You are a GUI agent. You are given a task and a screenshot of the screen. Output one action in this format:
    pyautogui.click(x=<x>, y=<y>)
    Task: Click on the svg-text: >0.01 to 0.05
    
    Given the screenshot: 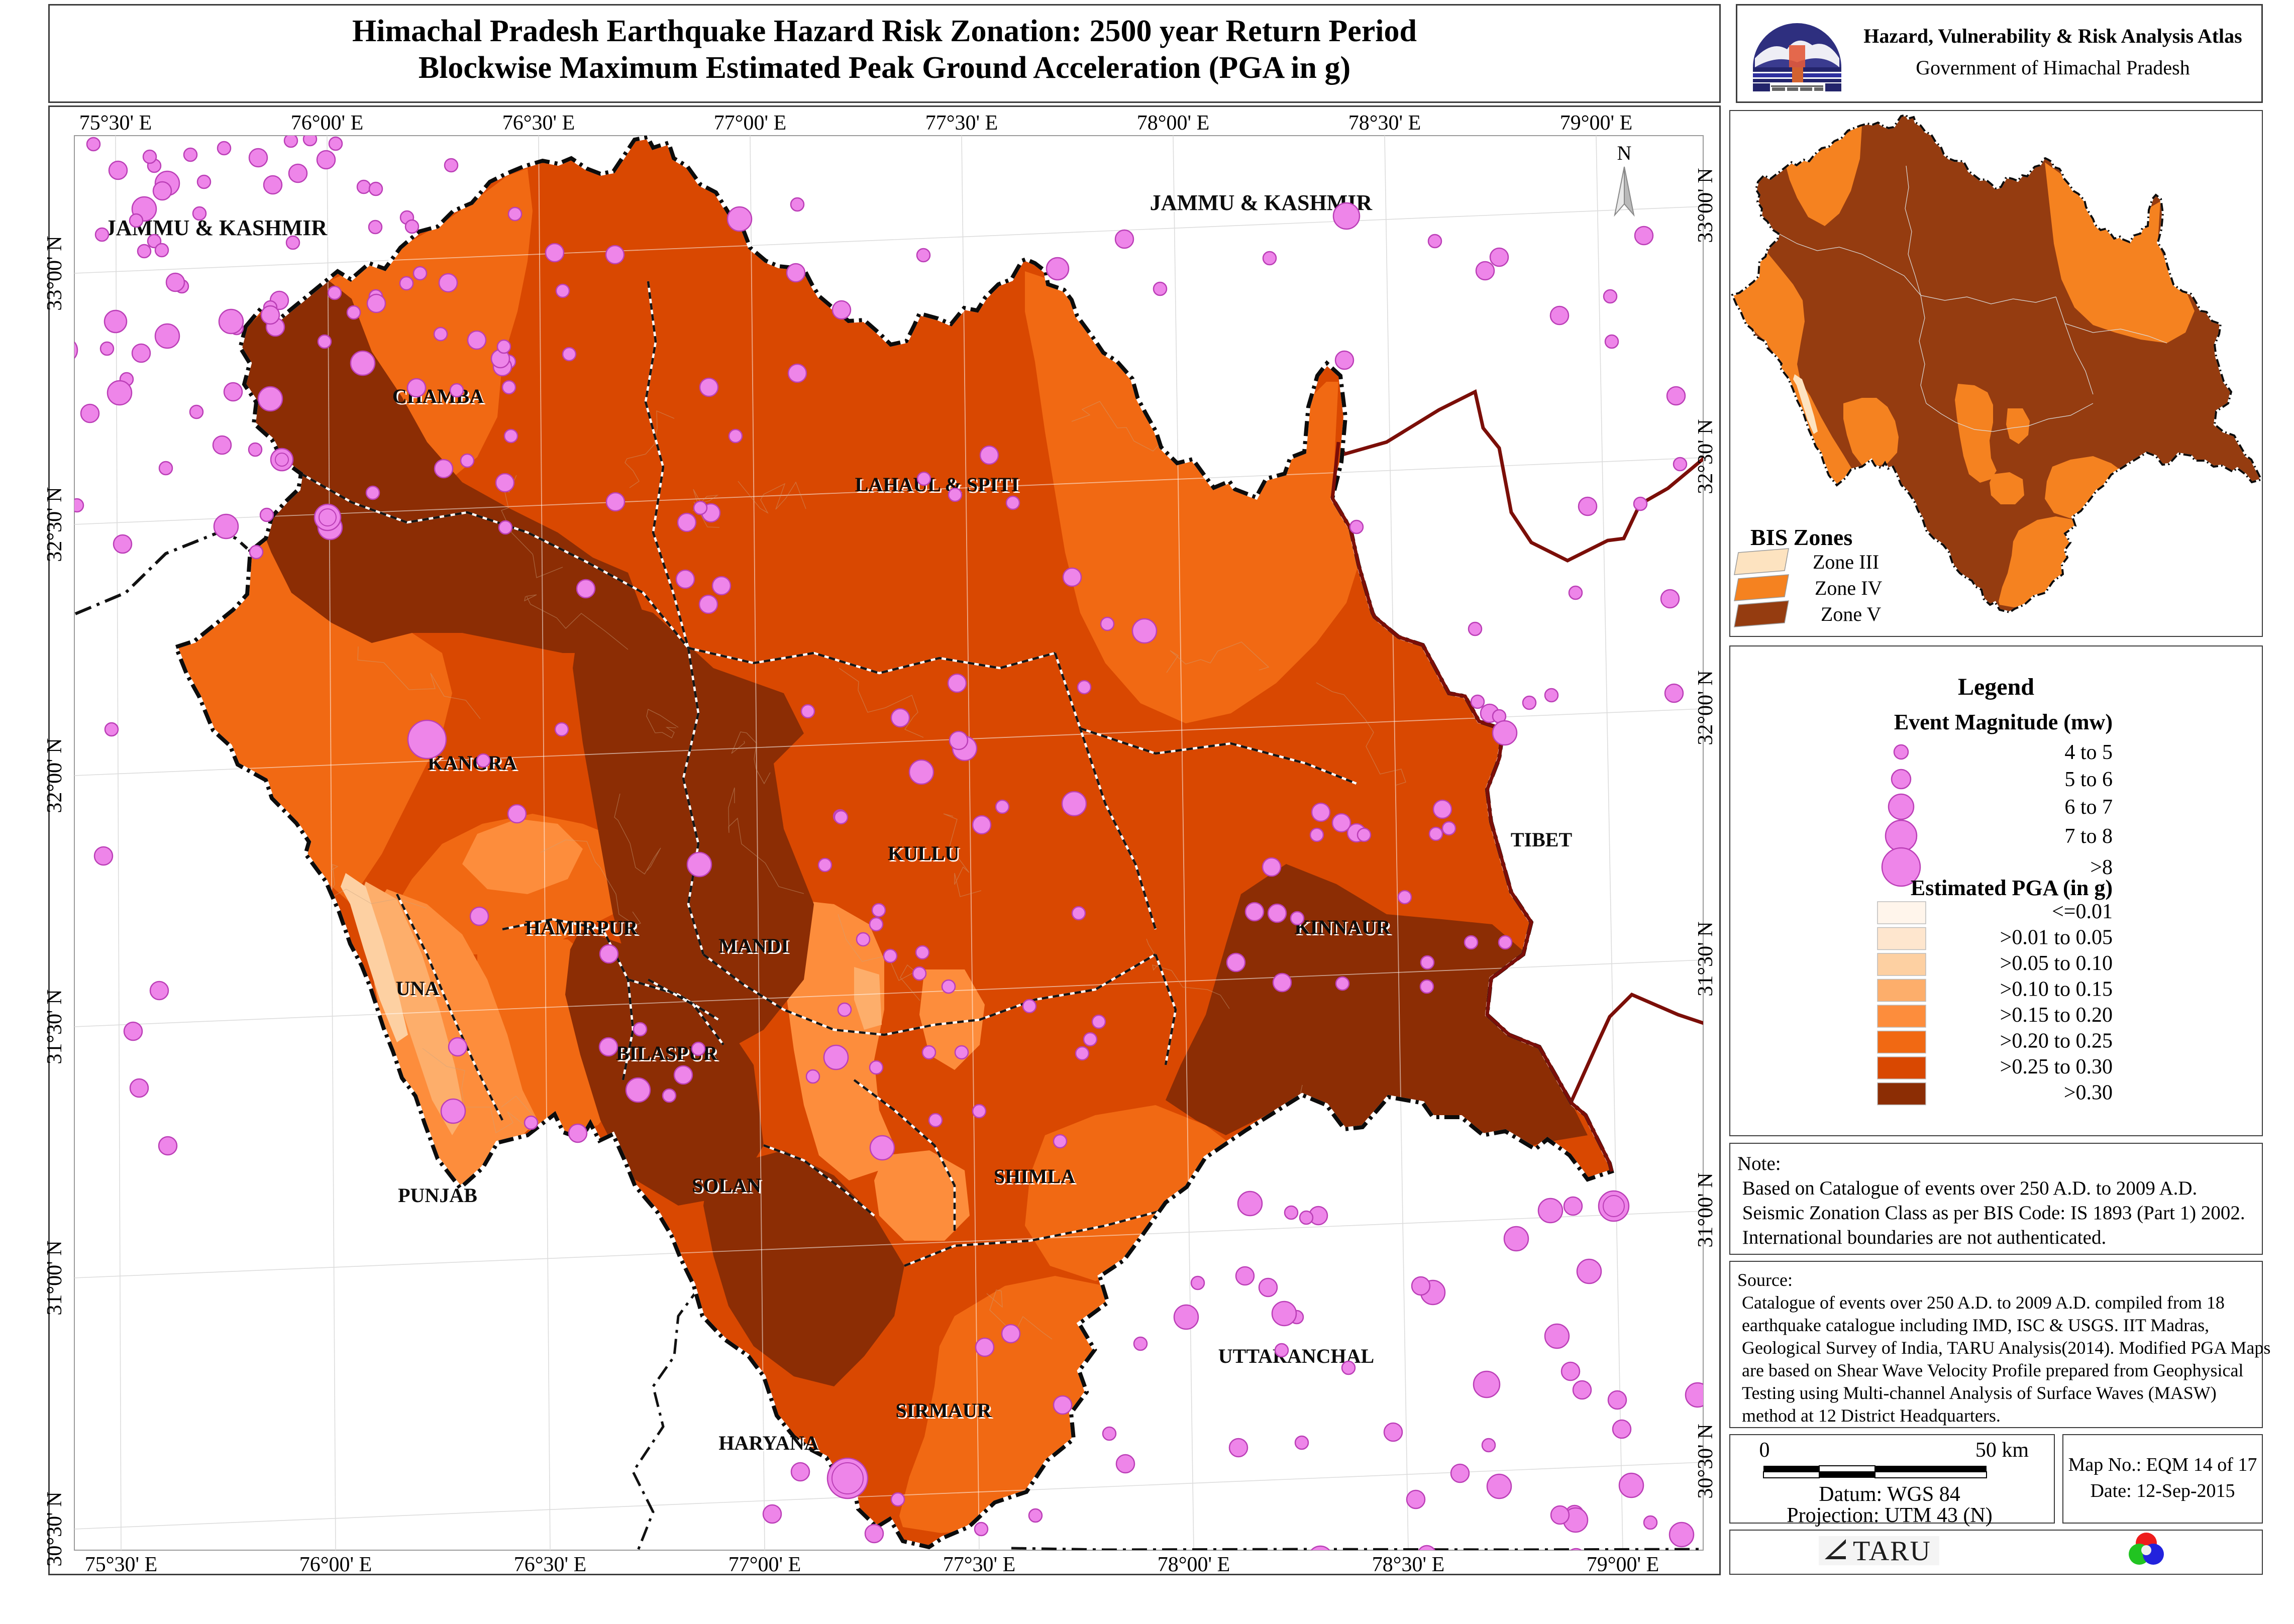 What is the action you would take?
    pyautogui.click(x=2056, y=937)
    